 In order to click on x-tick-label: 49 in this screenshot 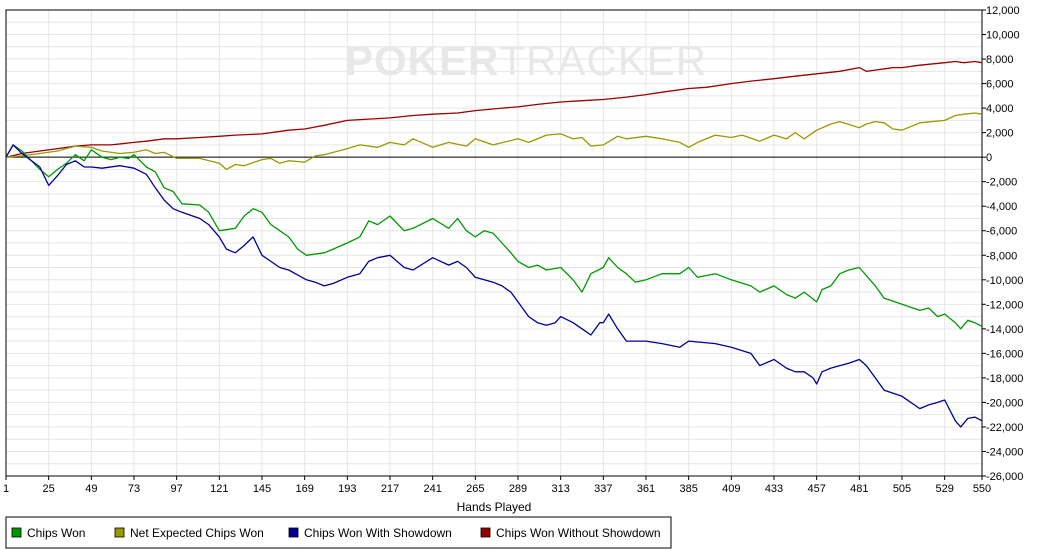, I will do `click(91, 489)`.